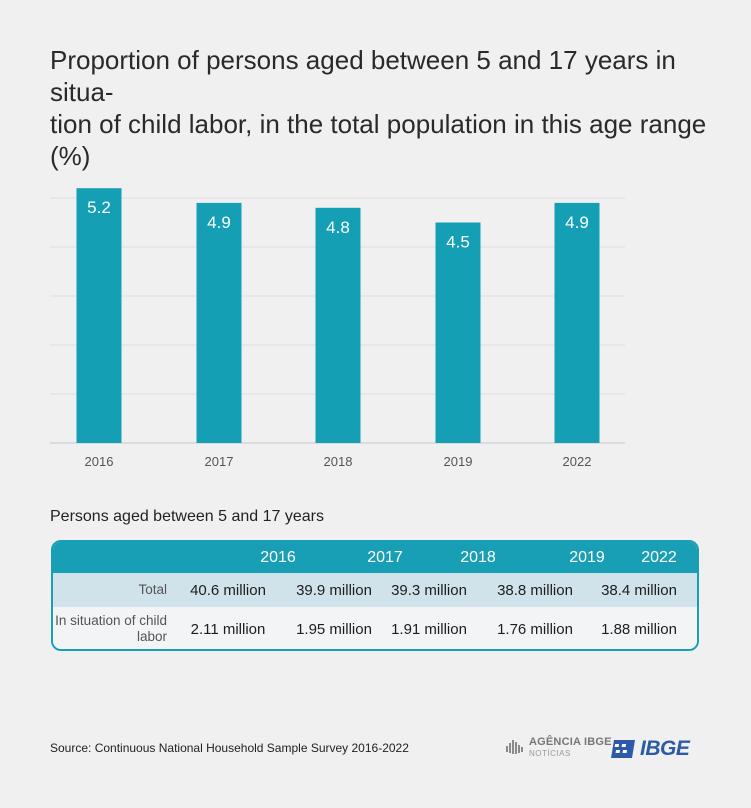  I want to click on bar-2017, so click(219, 322).